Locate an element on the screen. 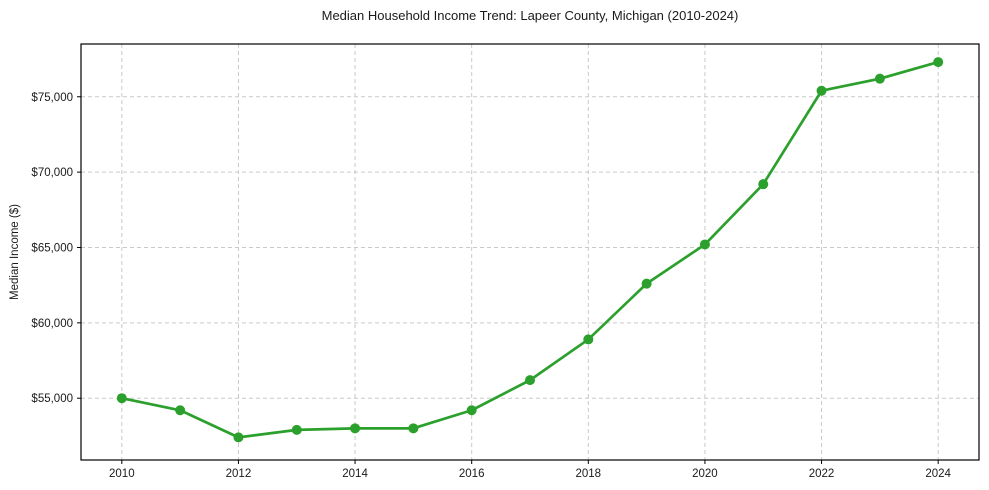 The image size is (989, 490). y-tick-label: $75,000 is located at coordinates (52, 98).